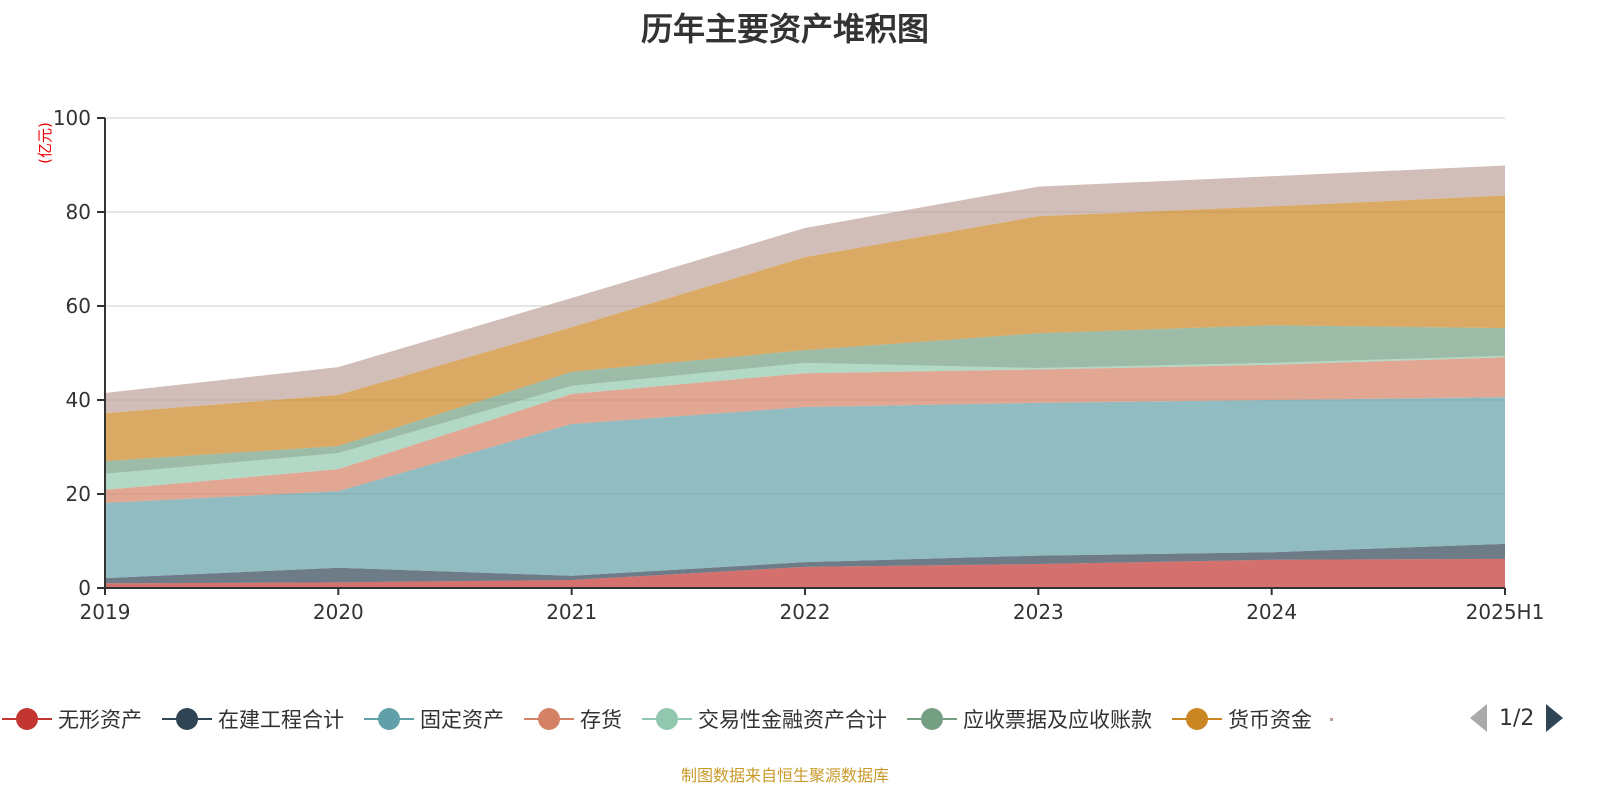 The height and width of the screenshot is (800, 1600). Describe the element at coordinates (281, 720) in the screenshot. I see `legend-label: 在建工程合计` at that location.